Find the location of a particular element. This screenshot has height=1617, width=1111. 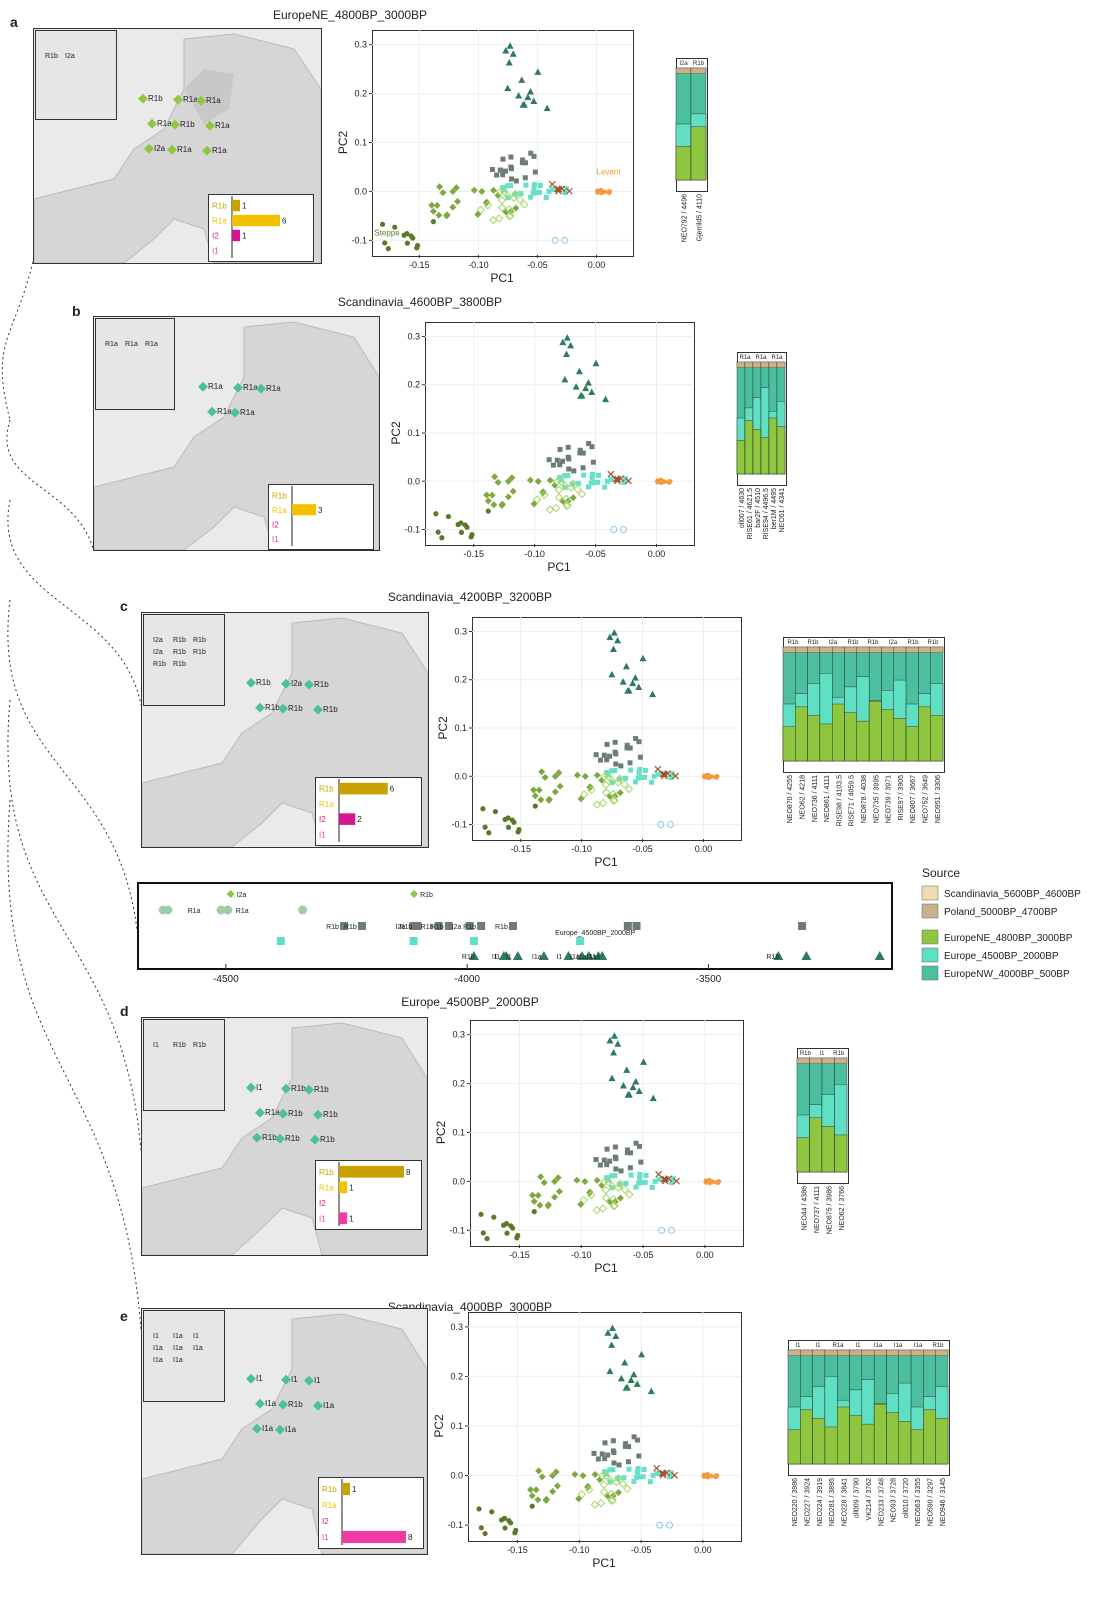

pca-point-open-blue is located at coordinates (670, 1525).